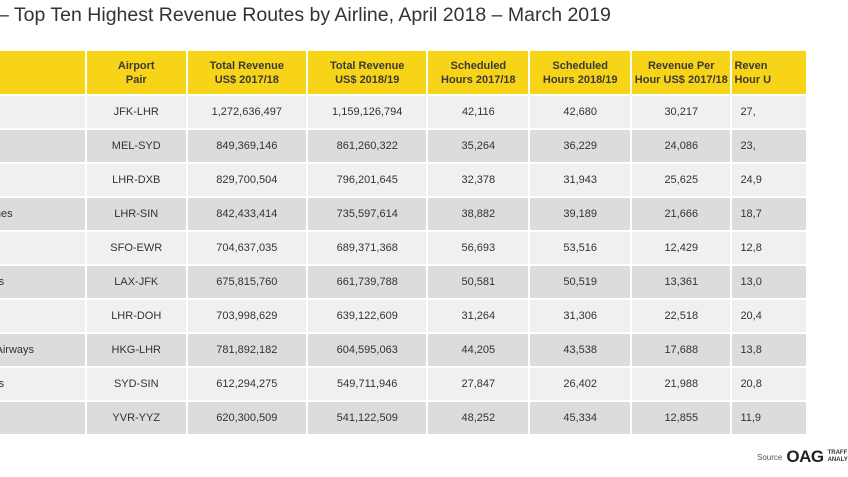 The image size is (848, 477). What do you see at coordinates (681, 248) in the screenshot?
I see `cell-rph-2017-18: 12,429` at bounding box center [681, 248].